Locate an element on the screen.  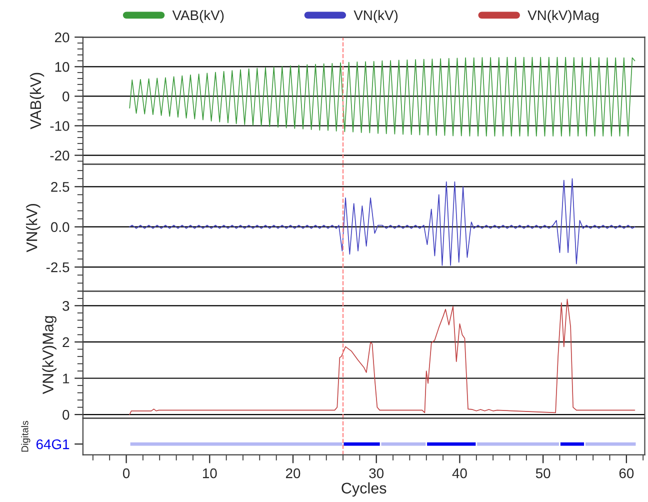
x-tick-label: 30 is located at coordinates (376, 473).